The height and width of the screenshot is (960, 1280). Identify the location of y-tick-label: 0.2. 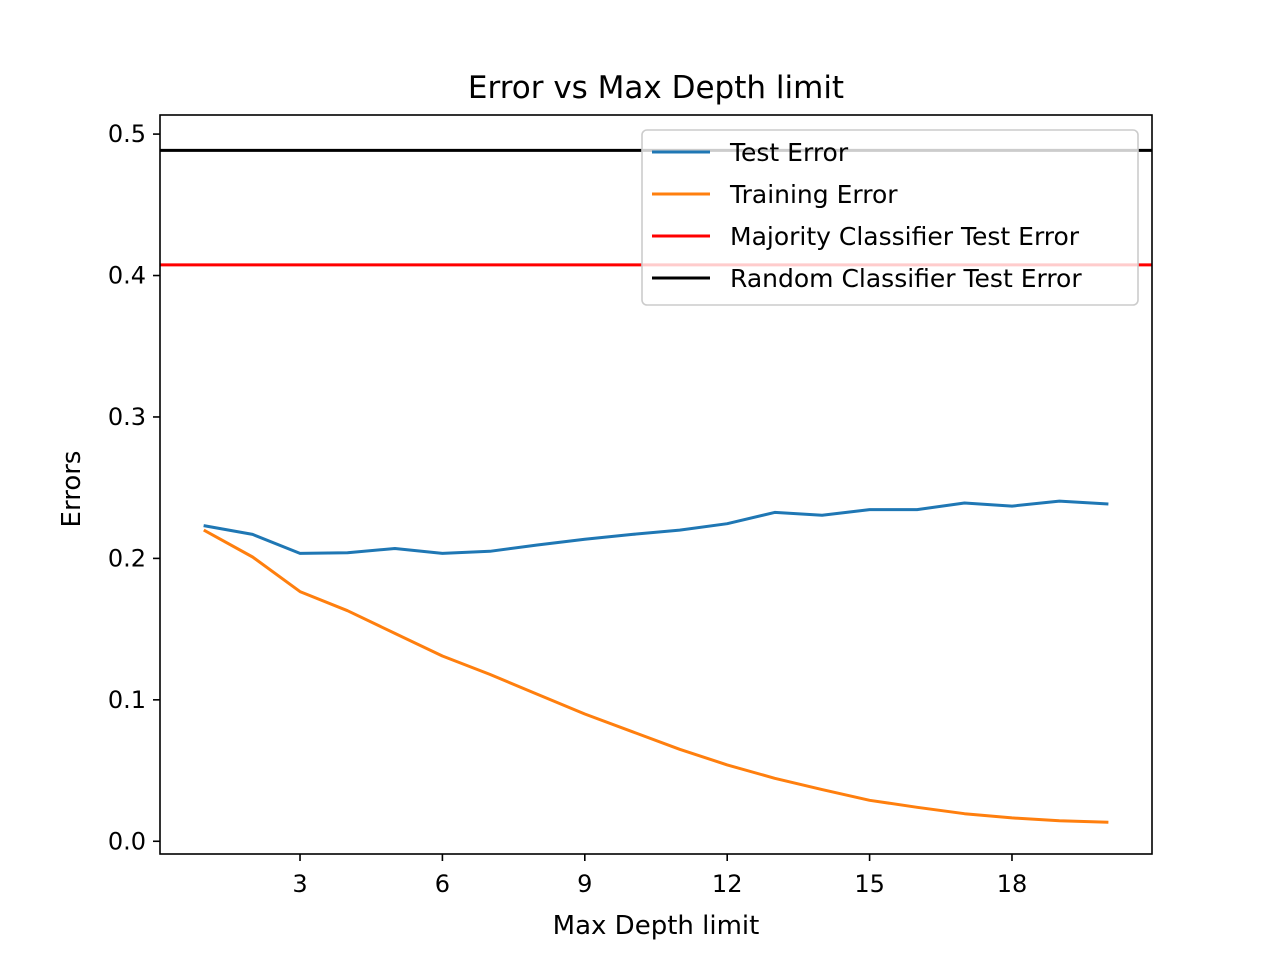
(127, 558).